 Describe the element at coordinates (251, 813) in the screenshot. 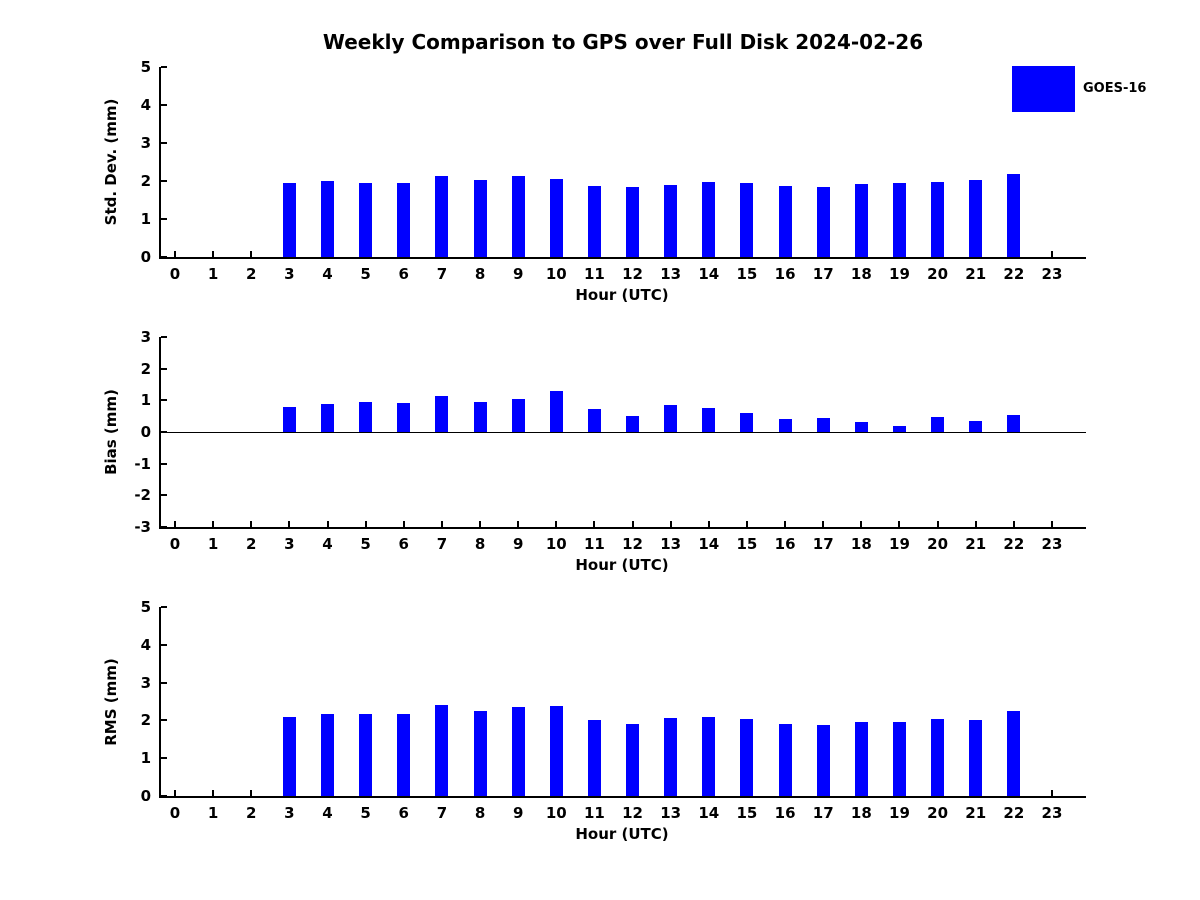

I see `x-tick-label: 2` at that location.